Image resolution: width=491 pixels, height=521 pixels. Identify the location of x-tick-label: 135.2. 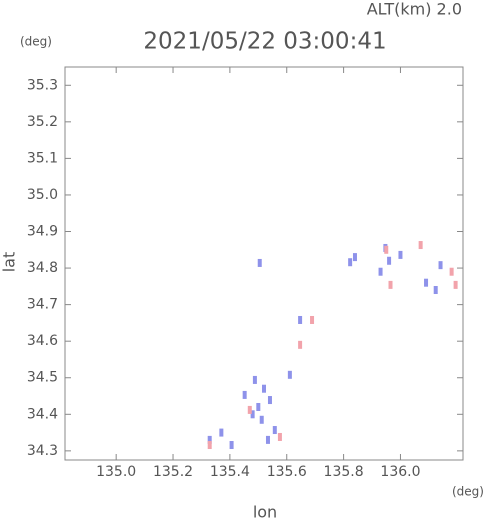
(173, 472).